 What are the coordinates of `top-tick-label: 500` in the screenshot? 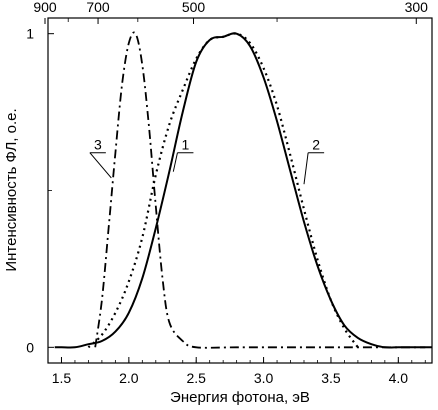 It's located at (194, 7).